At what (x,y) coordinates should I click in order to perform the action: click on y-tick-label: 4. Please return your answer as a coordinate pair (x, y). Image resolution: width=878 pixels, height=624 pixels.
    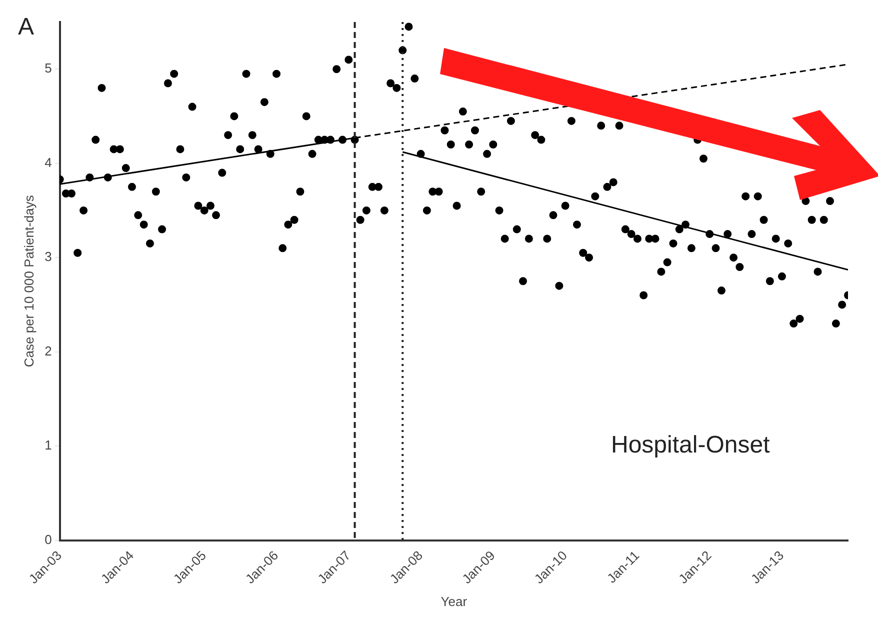
    Looking at the image, I should click on (48, 162).